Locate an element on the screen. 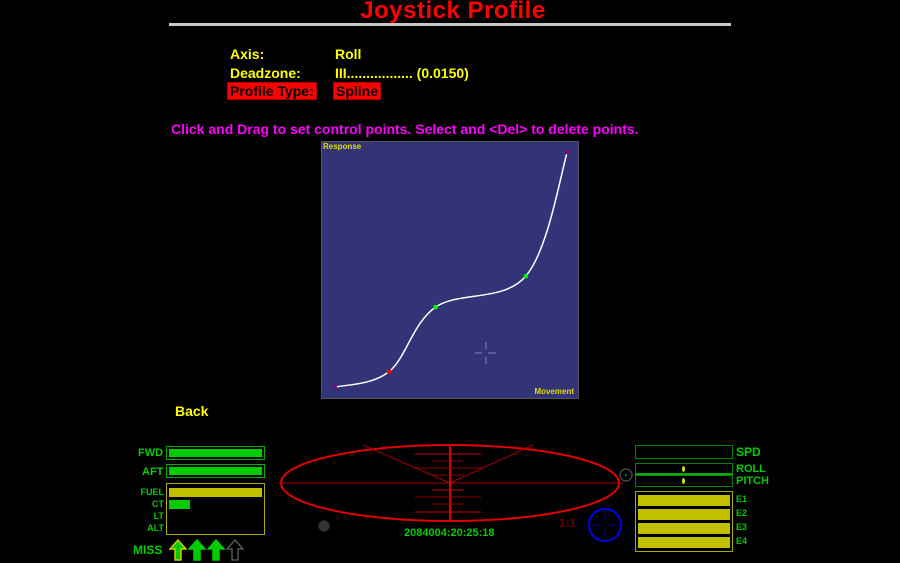  lt-label: LT is located at coordinates (158, 516).